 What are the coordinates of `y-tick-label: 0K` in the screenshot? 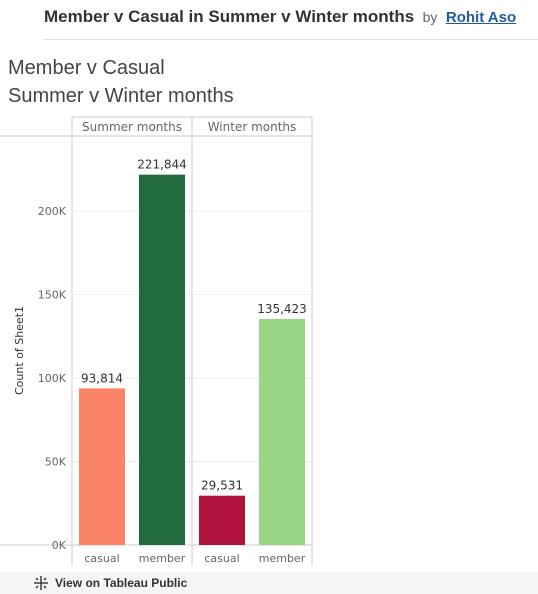 It's located at (59, 545).